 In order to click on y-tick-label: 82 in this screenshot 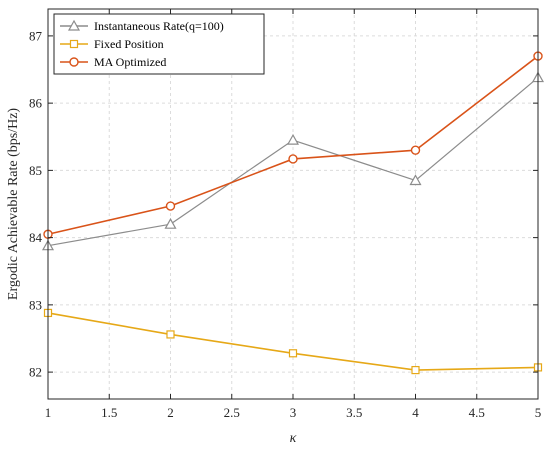, I will do `click(35, 372)`.